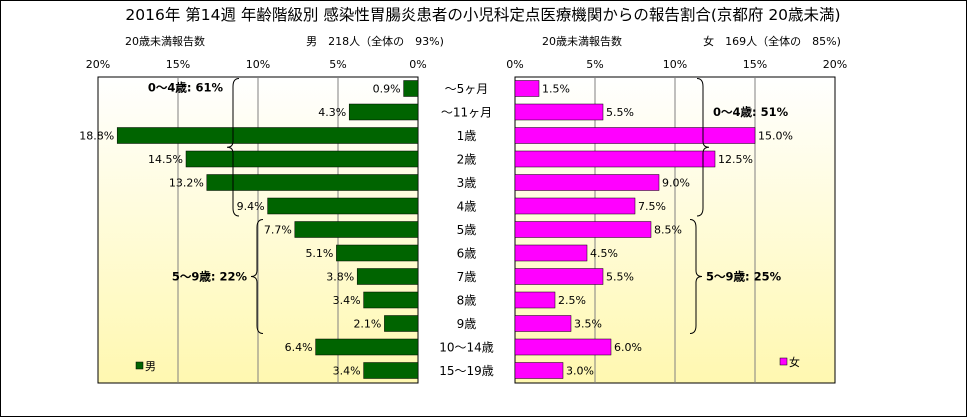 Image resolution: width=967 pixels, height=417 pixels. Describe the element at coordinates (594, 64) in the screenshot. I see `right-x-tick-label: 5%` at that location.